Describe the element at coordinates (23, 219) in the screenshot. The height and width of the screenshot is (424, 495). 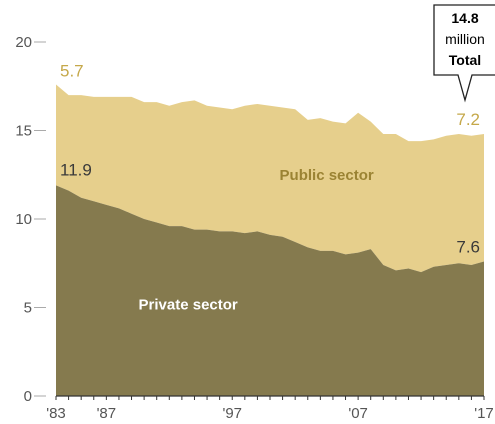
I see `y-tick-label: 10` at that location.